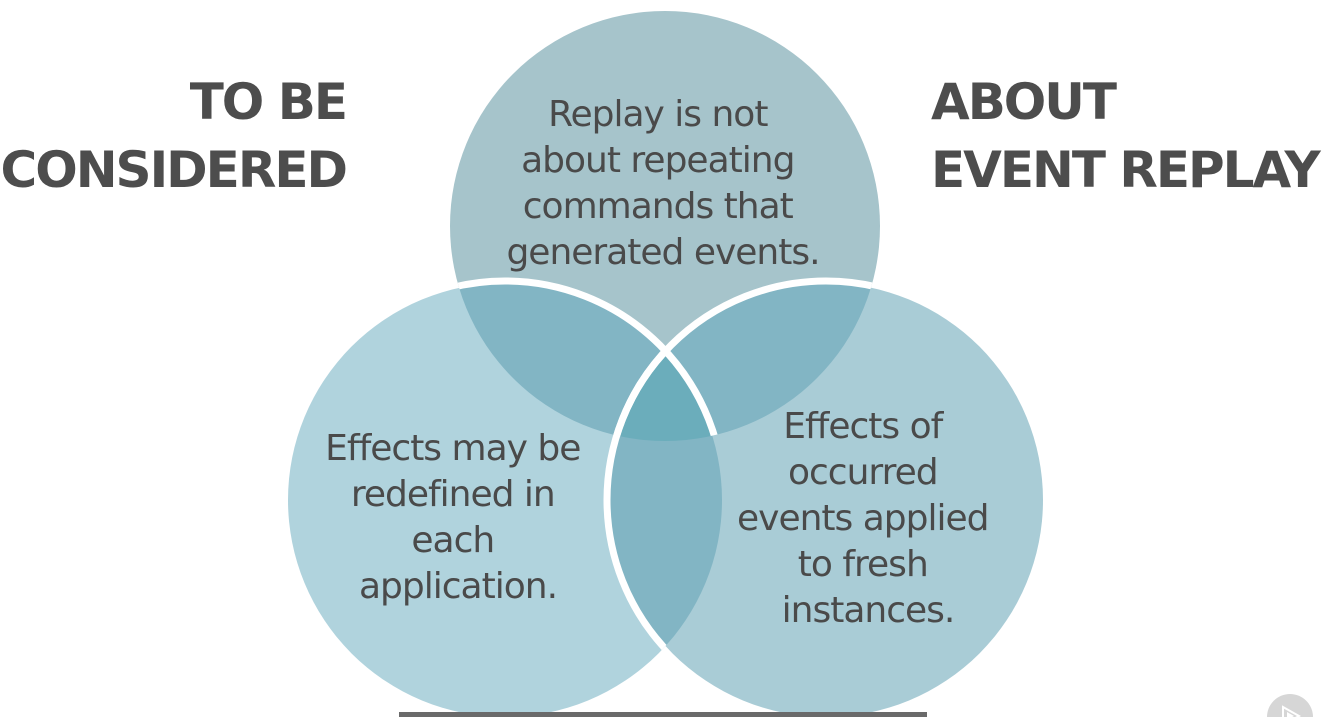 This screenshot has height=717, width=1343. What do you see at coordinates (1126, 170) in the screenshot?
I see `right-heading-line-2: EVENT REPLAY` at bounding box center [1126, 170].